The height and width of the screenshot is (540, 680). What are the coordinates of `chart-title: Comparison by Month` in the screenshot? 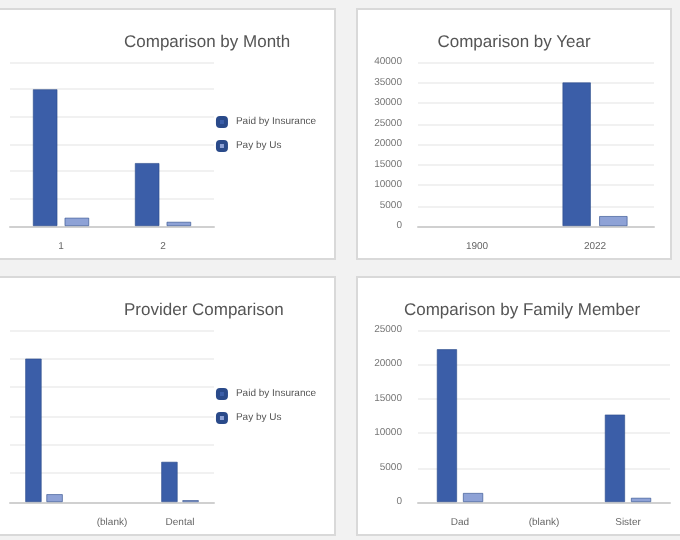 It's located at (207, 41).